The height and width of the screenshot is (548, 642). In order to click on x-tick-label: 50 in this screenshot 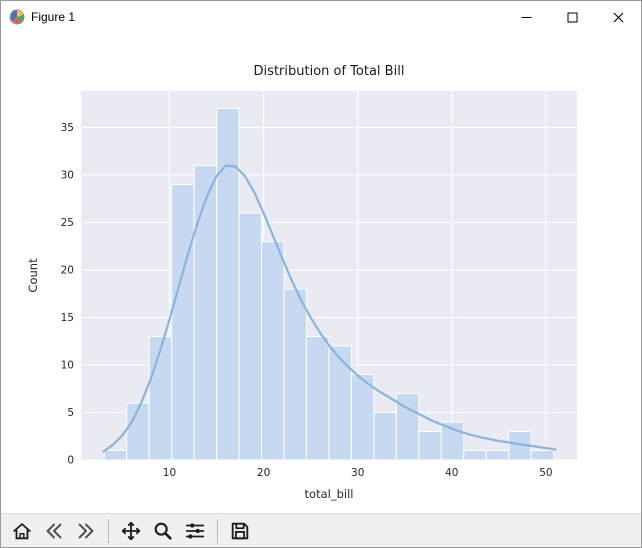, I will do `click(545, 473)`.